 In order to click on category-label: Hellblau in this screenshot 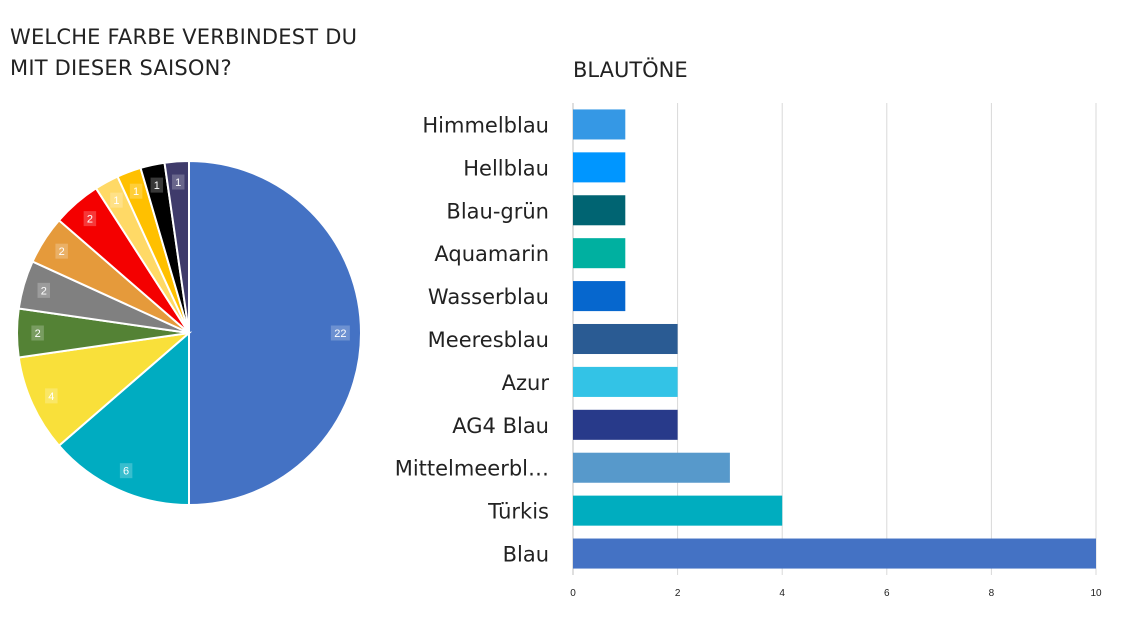, I will do `click(506, 168)`.